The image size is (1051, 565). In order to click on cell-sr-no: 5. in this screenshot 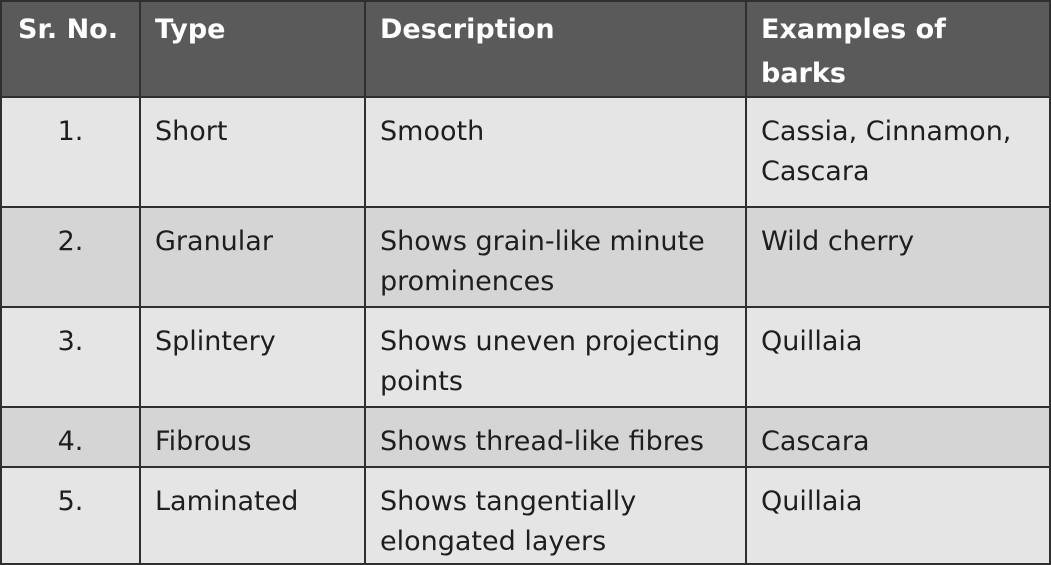, I will do `click(70, 515)`.